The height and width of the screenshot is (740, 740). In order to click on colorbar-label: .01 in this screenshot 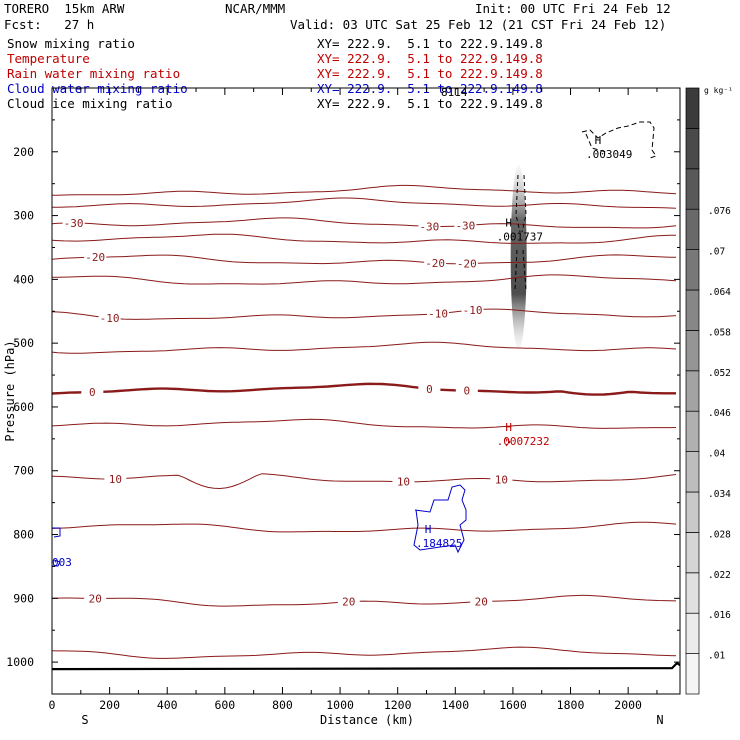, I will do `click(716, 656)`.